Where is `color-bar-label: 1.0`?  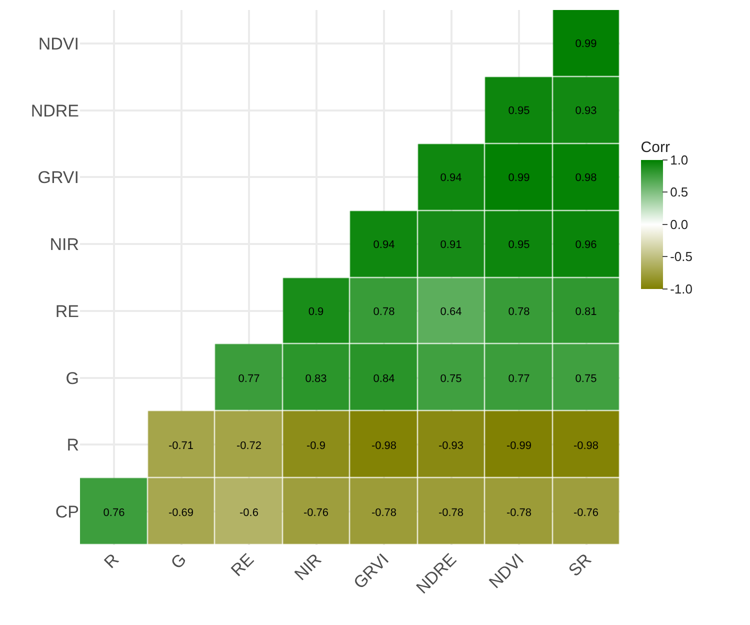 color-bar-label: 1.0 is located at coordinates (679, 160).